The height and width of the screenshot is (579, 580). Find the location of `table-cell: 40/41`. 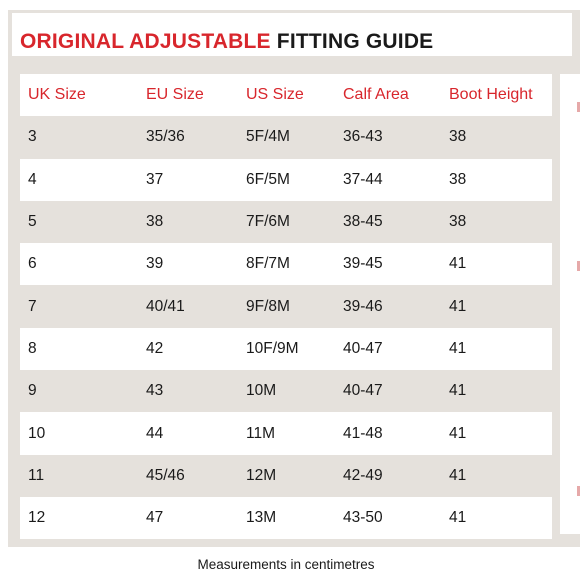

table-cell: 40/41 is located at coordinates (165, 306).